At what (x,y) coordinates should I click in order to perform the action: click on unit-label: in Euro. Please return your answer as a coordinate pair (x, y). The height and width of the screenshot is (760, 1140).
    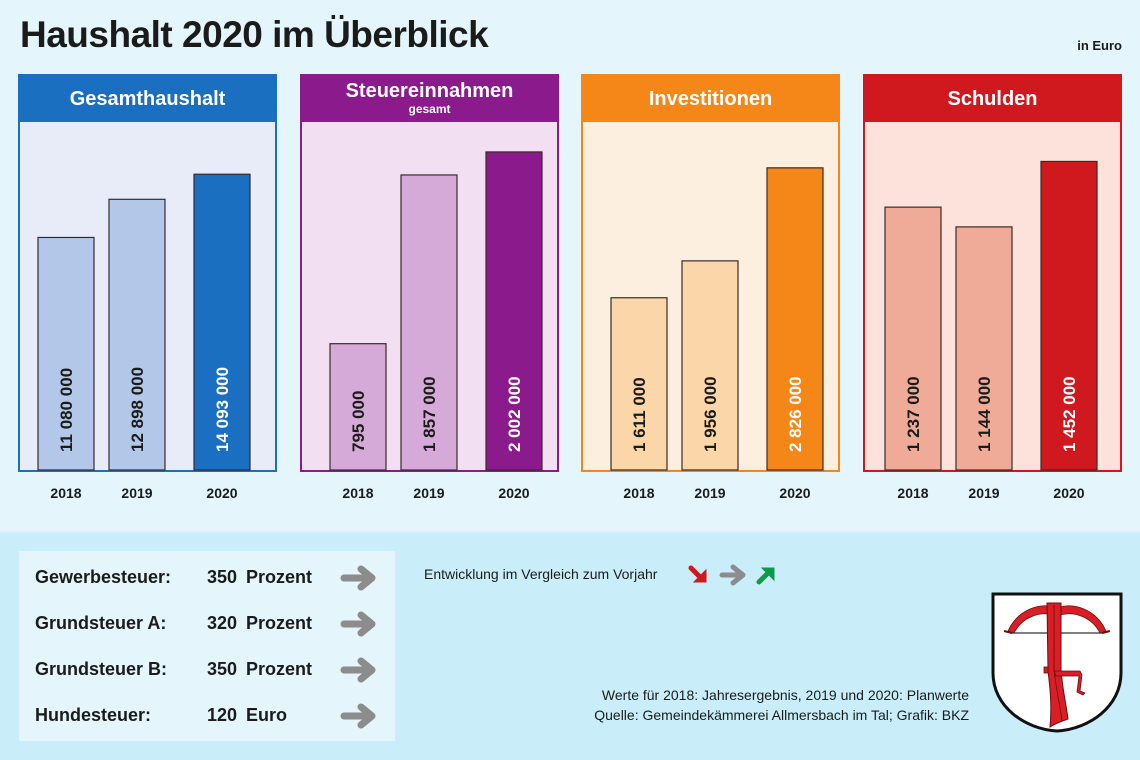
    Looking at the image, I should click on (1099, 45).